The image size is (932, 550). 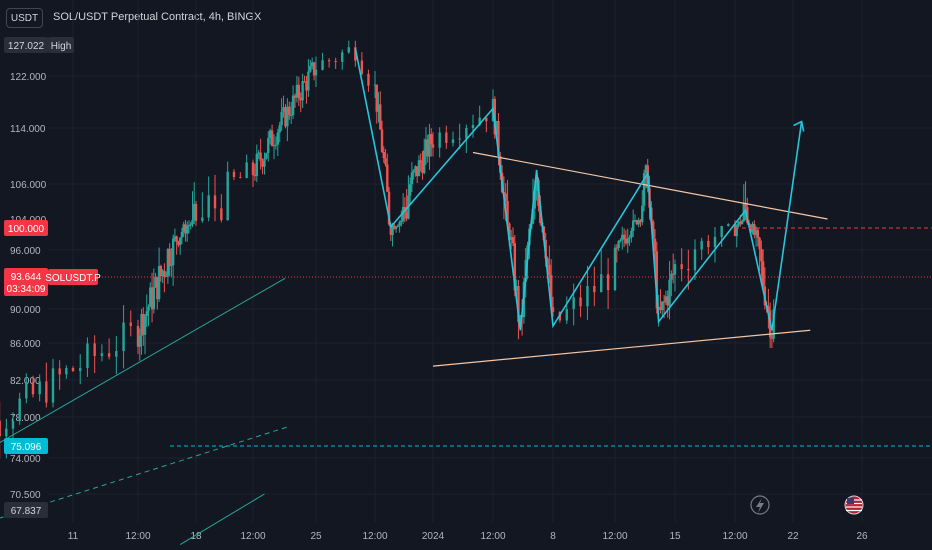 I want to click on high-price-tag, so click(x=26, y=45).